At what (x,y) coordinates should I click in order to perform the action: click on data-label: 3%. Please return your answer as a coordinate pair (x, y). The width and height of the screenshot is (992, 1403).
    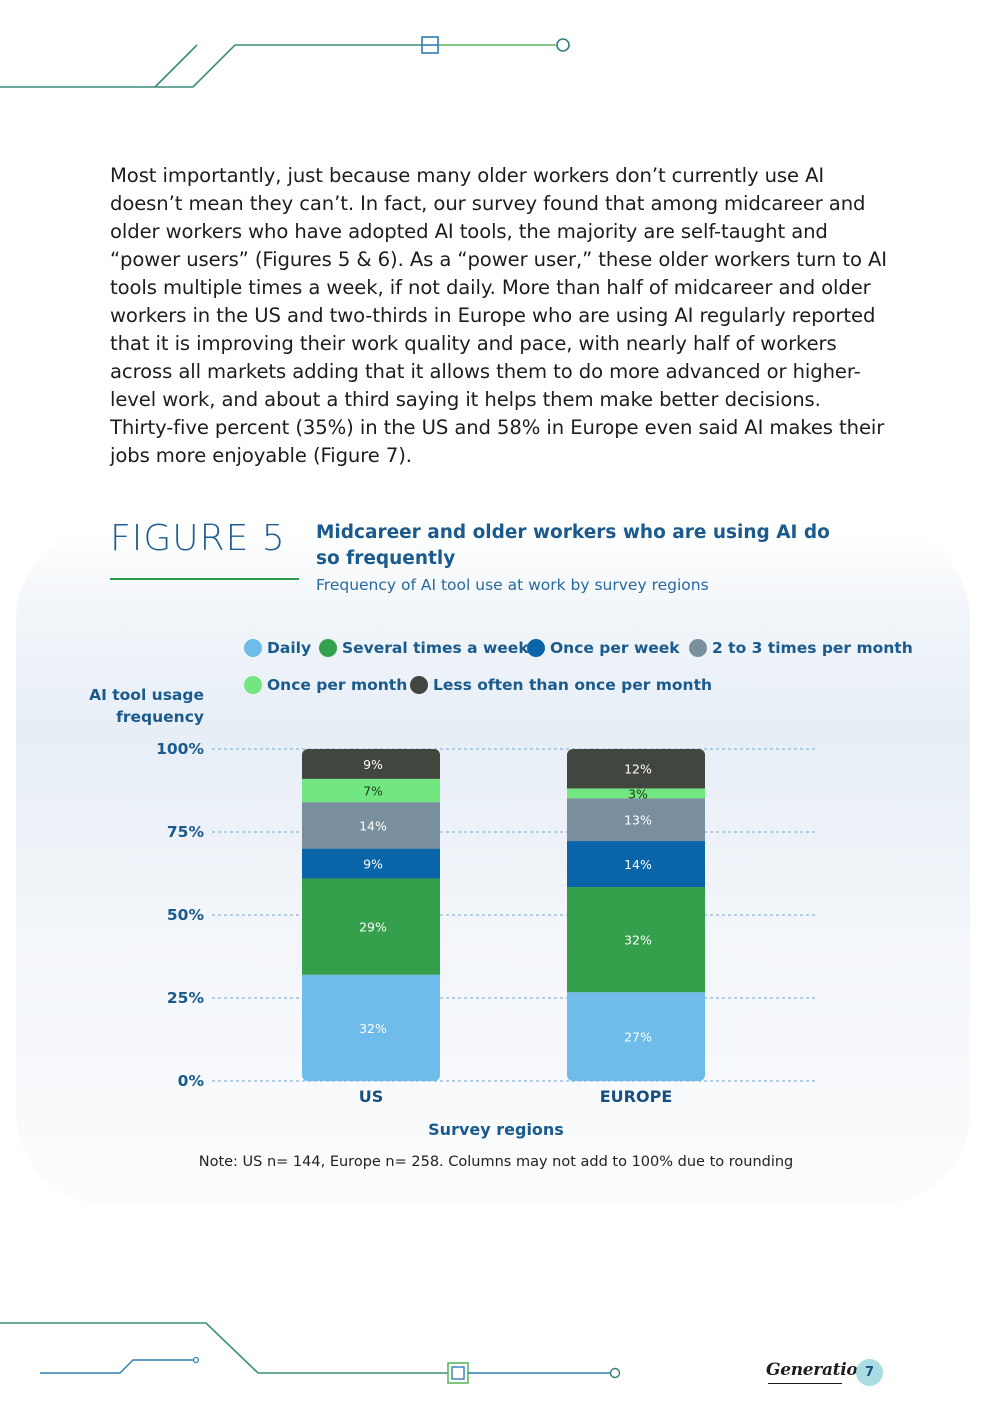
    Looking at the image, I should click on (638, 793).